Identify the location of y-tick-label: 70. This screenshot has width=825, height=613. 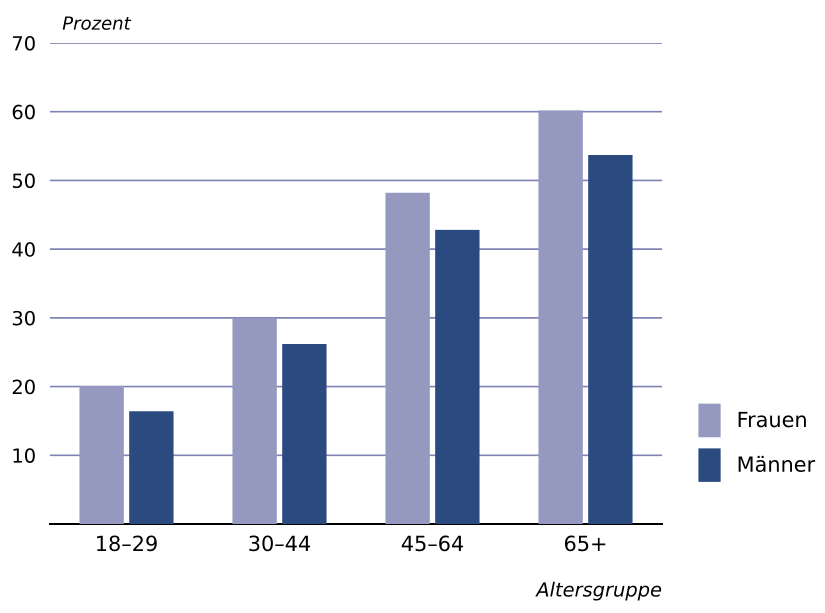
(23, 43).